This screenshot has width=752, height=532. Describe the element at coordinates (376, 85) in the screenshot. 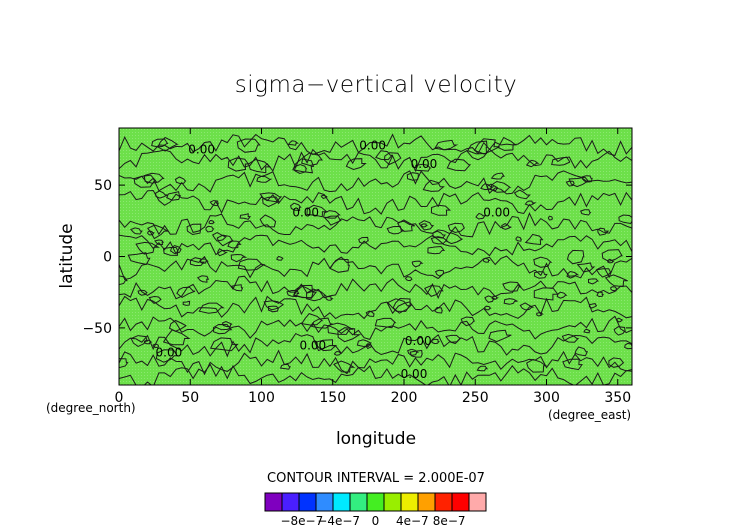

I see `chart-title: sigma−vertical velocity` at that location.